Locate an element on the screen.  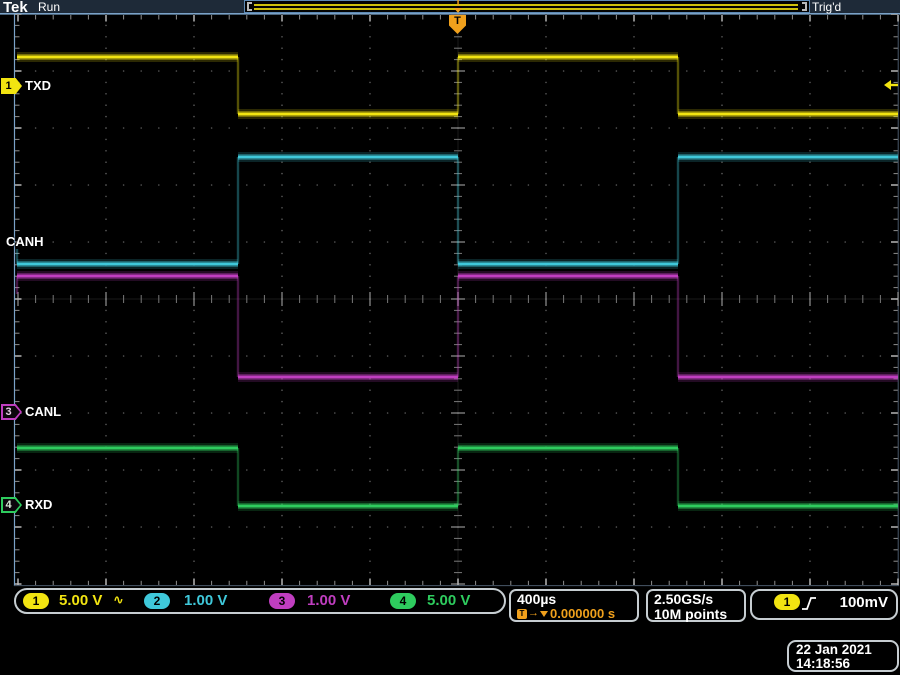
ch1-badge: 1 is located at coordinates (36, 601).